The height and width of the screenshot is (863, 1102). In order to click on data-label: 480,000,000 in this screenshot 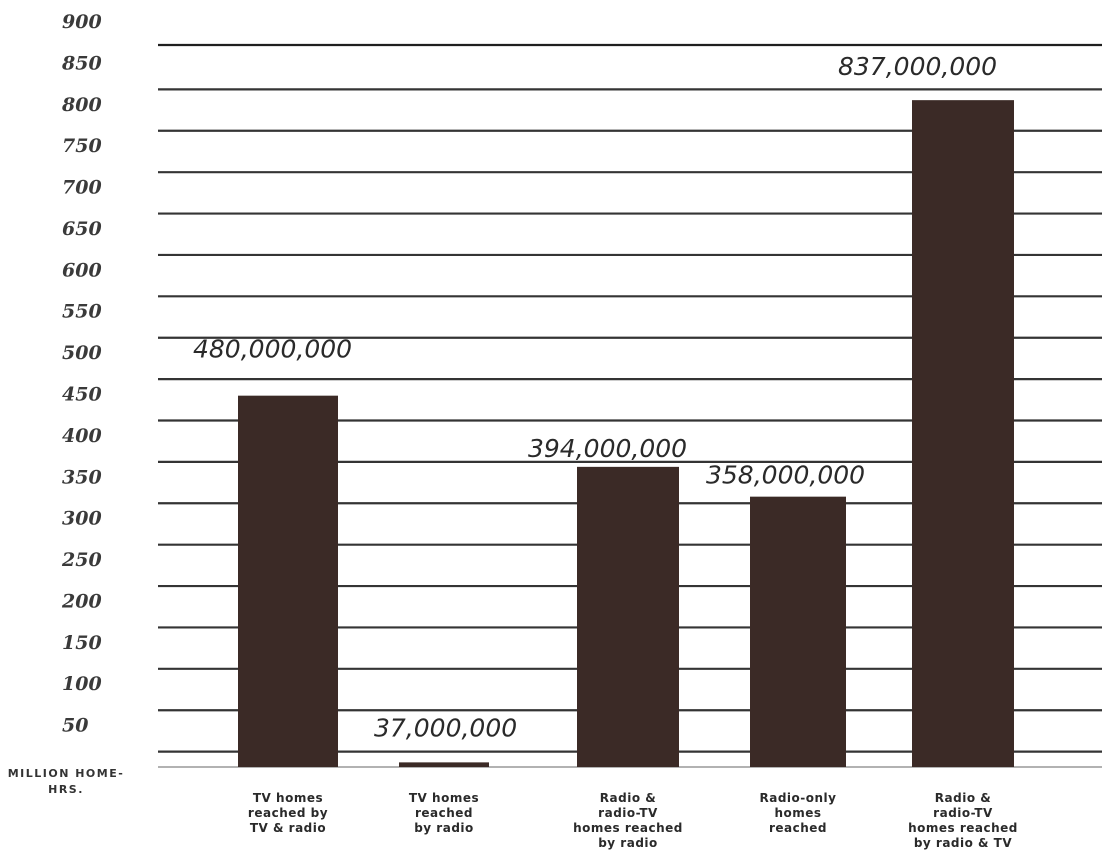, I will do `click(272, 349)`.